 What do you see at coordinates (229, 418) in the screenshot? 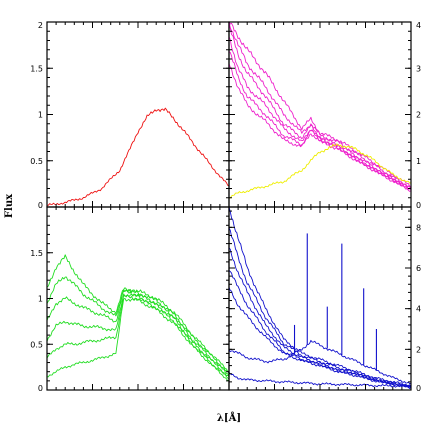
I see `x-axis-label: λ[Å]` at bounding box center [229, 418].